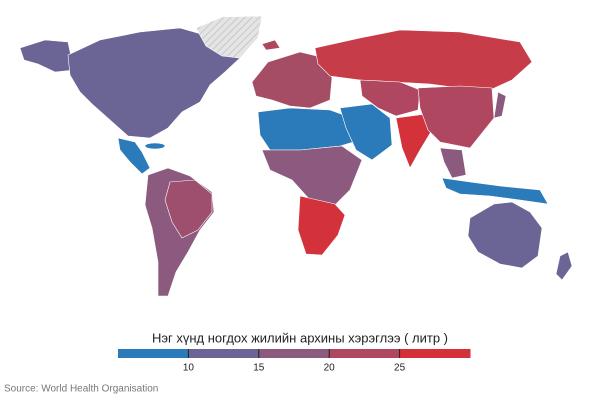 The image size is (589, 400). Describe the element at coordinates (154, 83) in the screenshot. I see `north-america` at that location.